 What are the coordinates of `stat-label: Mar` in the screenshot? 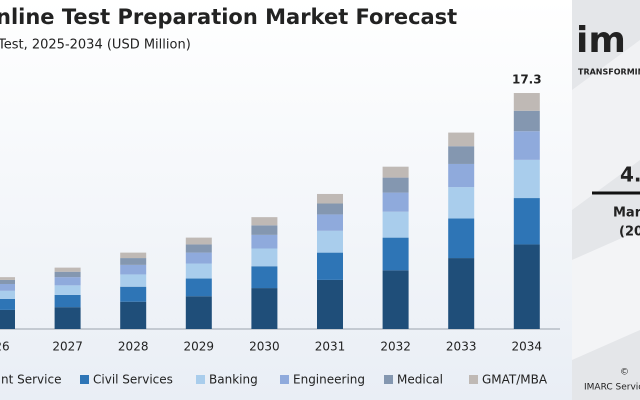 It's located at (626, 213).